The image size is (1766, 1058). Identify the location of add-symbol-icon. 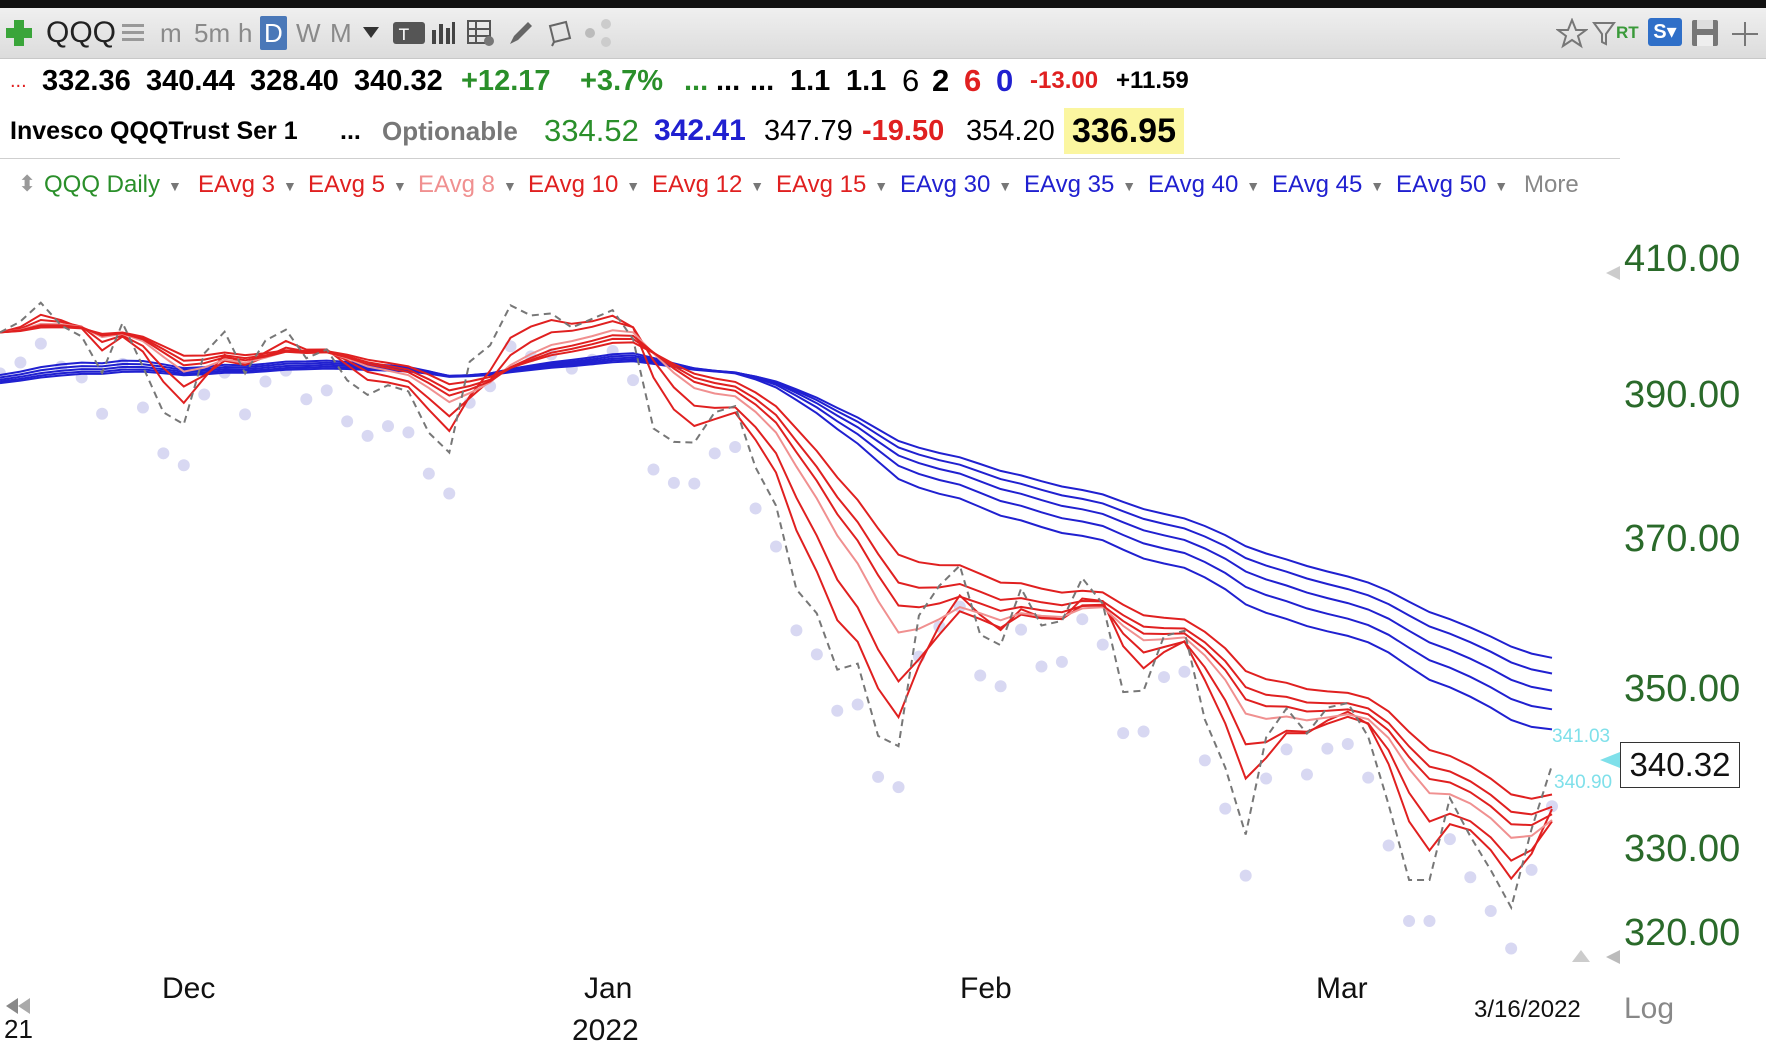
(19, 33).